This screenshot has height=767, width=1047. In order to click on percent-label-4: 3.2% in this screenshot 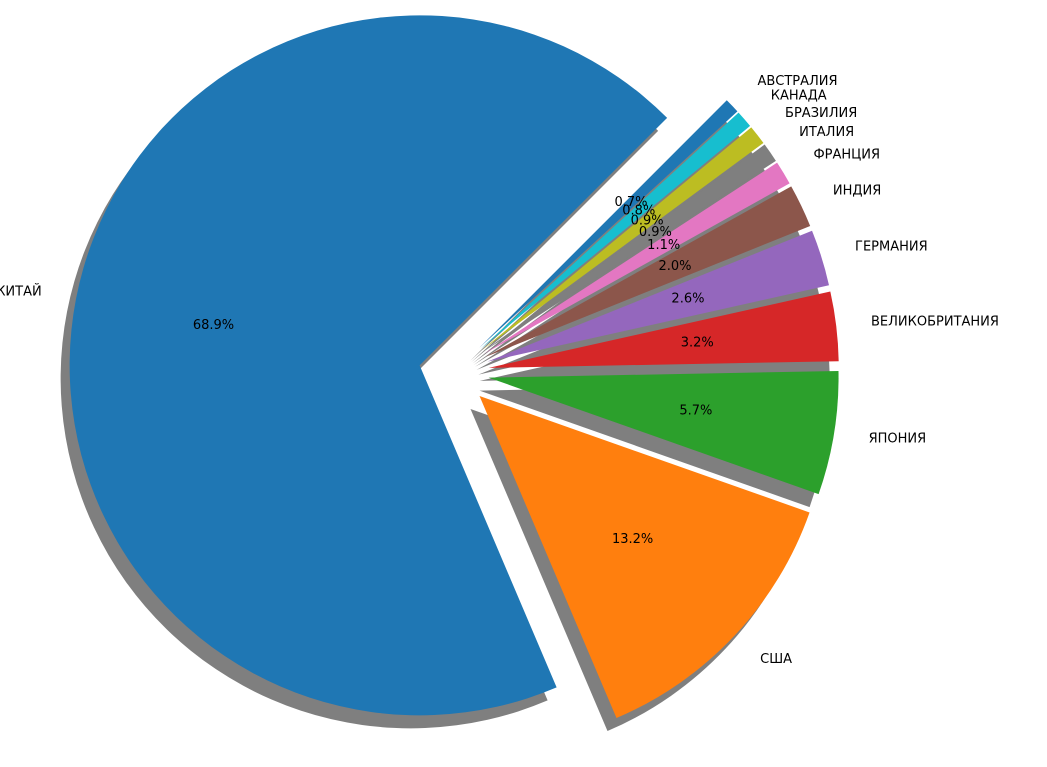, I will do `click(697, 342)`.